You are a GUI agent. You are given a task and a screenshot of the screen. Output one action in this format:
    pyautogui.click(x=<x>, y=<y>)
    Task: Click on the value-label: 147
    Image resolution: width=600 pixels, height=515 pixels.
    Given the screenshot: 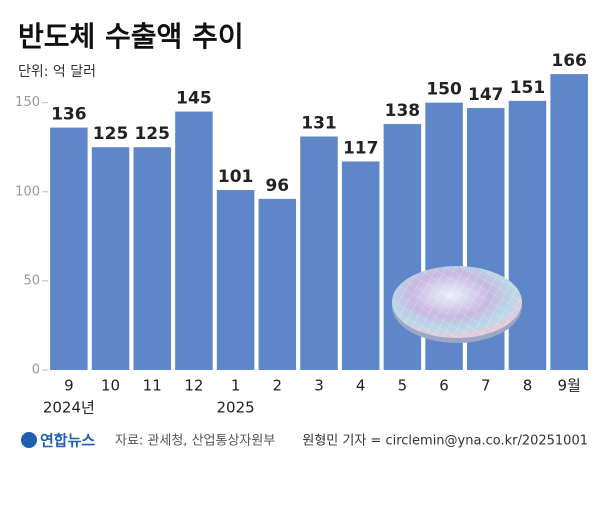 What is the action you would take?
    pyautogui.click(x=486, y=95)
    